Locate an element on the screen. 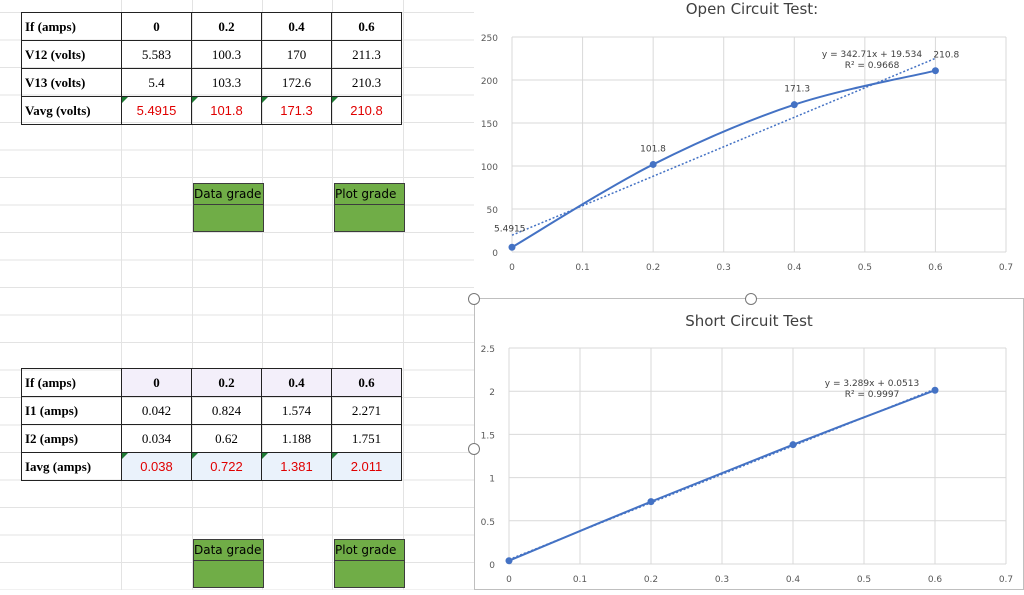  cell-value: 0.62 is located at coordinates (226, 438).